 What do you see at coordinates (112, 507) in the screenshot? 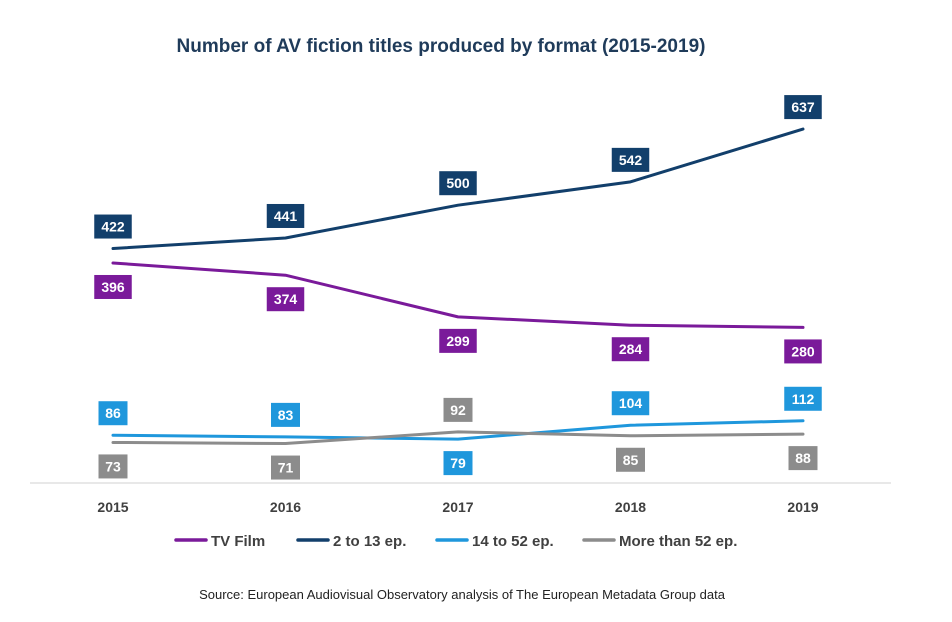
I see `x-tick-label: 2015` at bounding box center [112, 507].